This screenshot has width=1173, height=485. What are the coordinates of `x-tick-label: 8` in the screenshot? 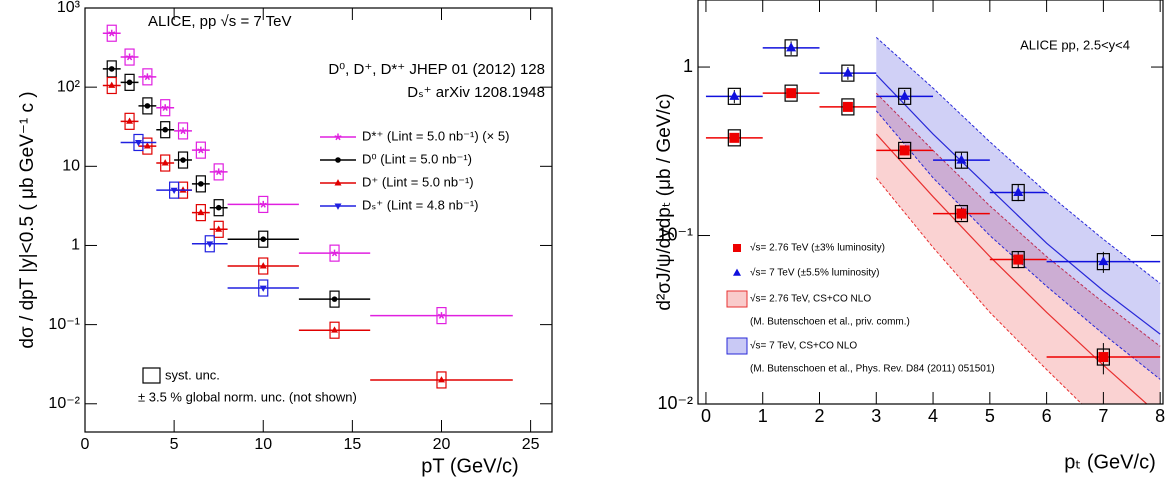 It's located at (1160, 416).